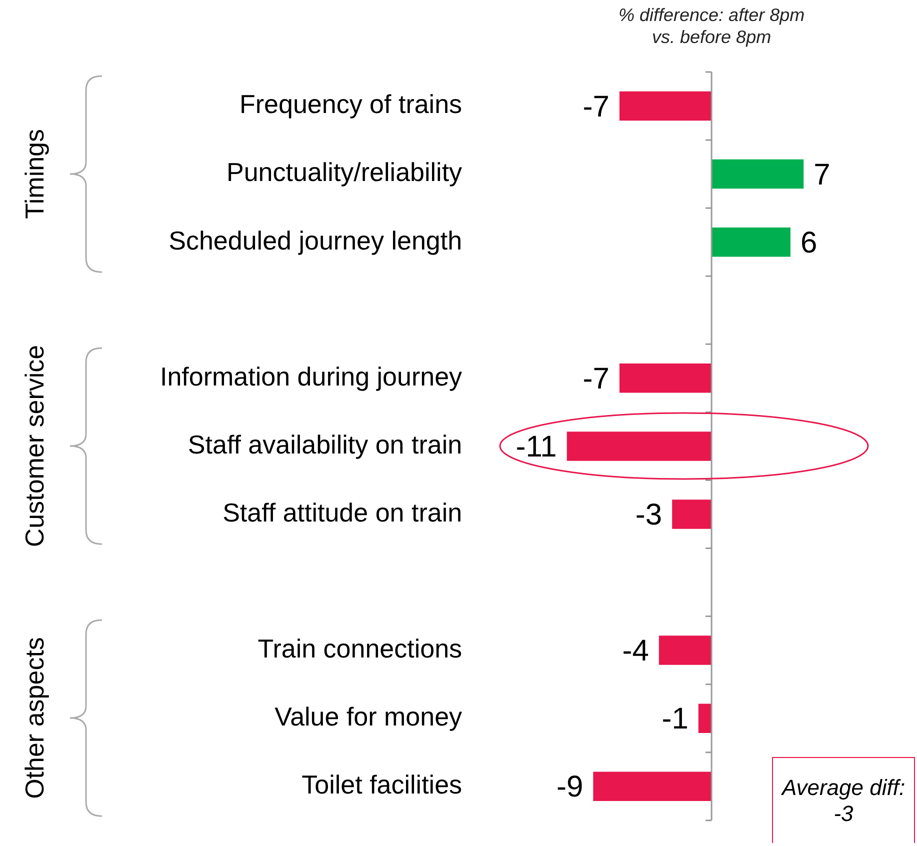 The image size is (917, 846). What do you see at coordinates (360, 648) in the screenshot?
I see `y-tick-label: Train connections` at bounding box center [360, 648].